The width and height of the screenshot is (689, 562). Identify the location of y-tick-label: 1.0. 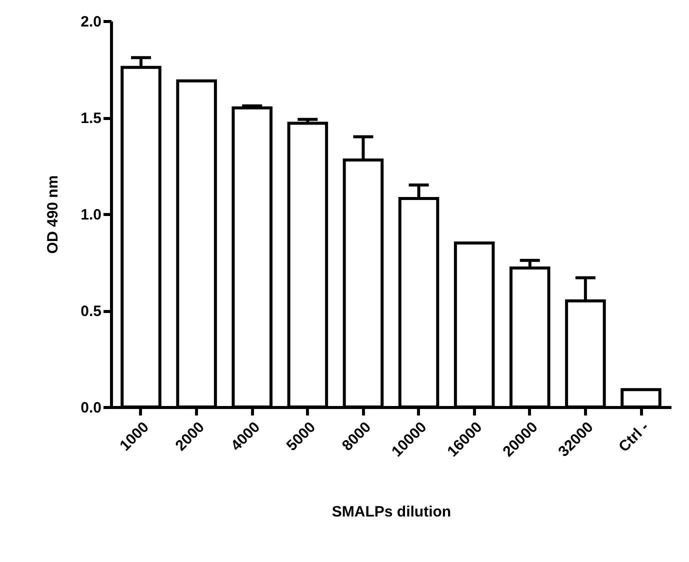
(91, 215).